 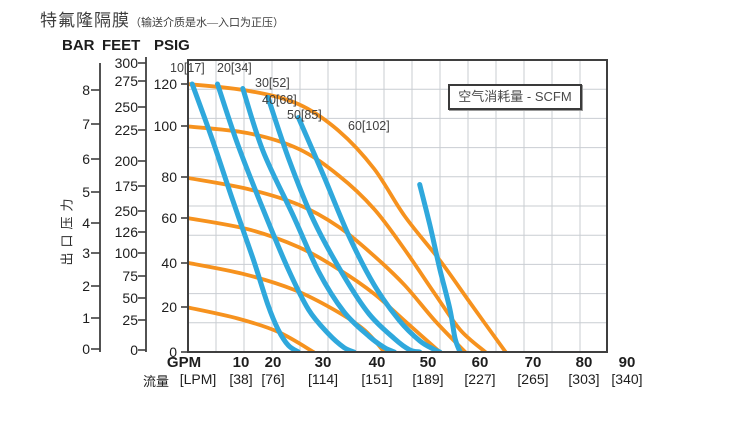 I want to click on curve-air-consumption-40-scfm[68], so click(x=344, y=223).